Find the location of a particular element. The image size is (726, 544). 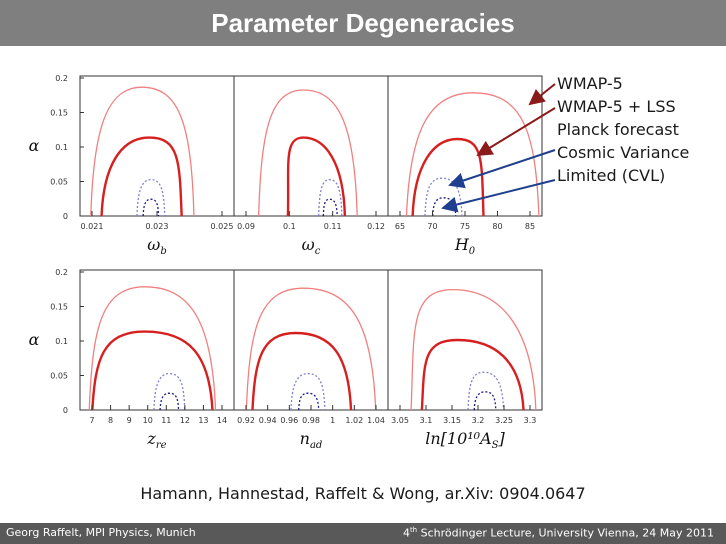

title-bar: Parameter Degeneracies is located at coordinates (363, 23).